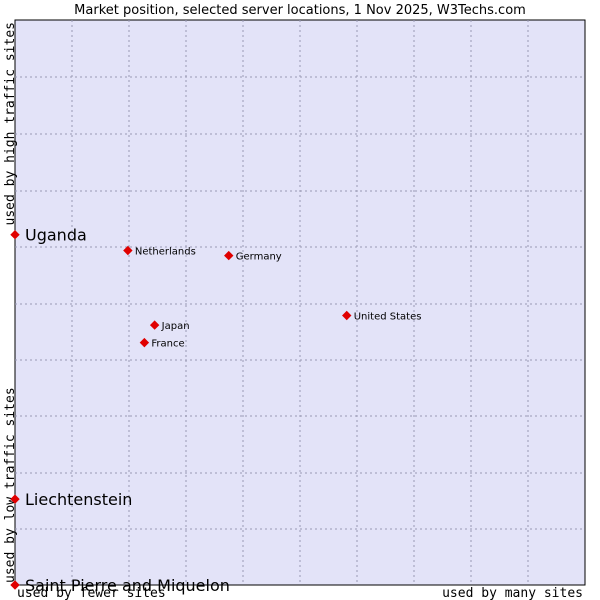 Image resolution: width=600 pixels, height=600 pixels. I want to click on x-axis-label-right: used by many sites, so click(512, 593).